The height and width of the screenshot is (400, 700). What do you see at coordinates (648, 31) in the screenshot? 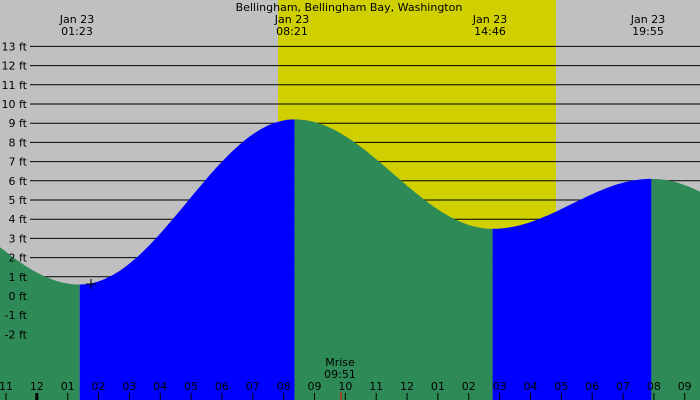
I see `event-time: 19:55` at bounding box center [648, 31].